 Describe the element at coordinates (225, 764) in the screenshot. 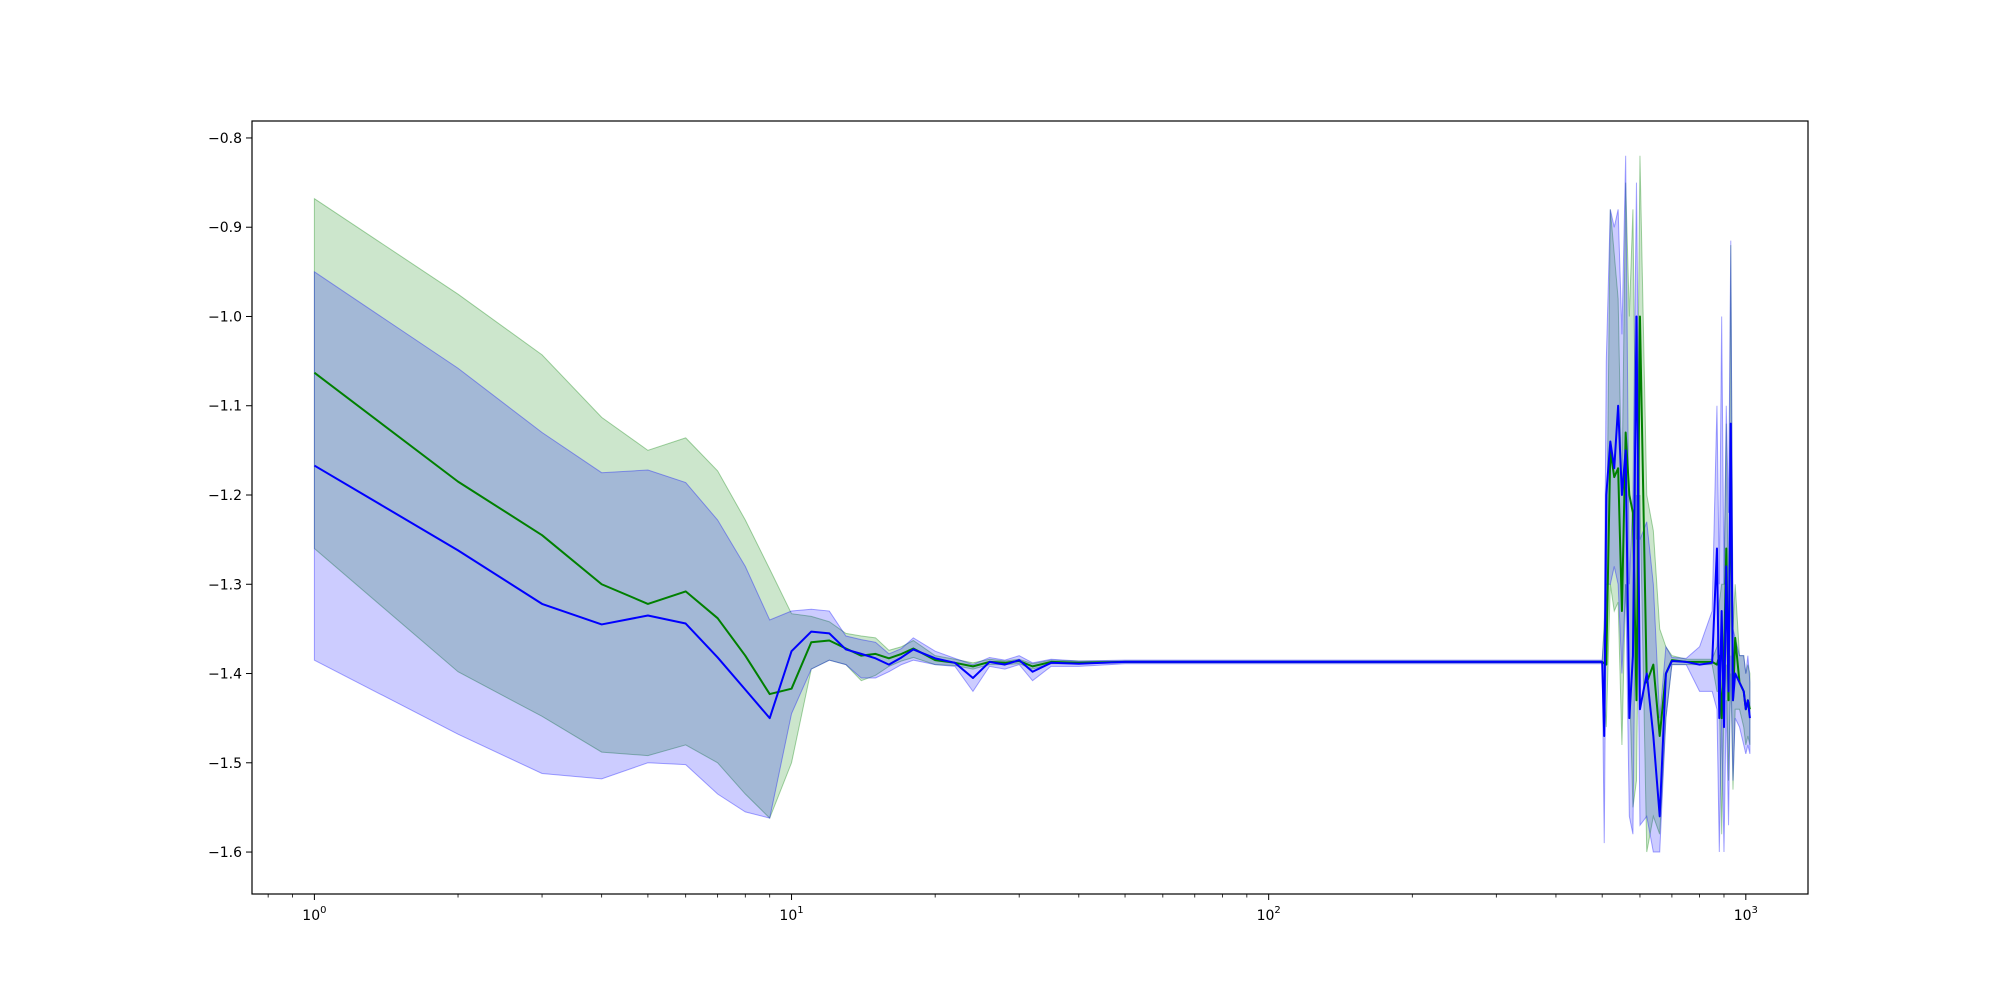

I see `y-tick-label: −1.5` at that location.